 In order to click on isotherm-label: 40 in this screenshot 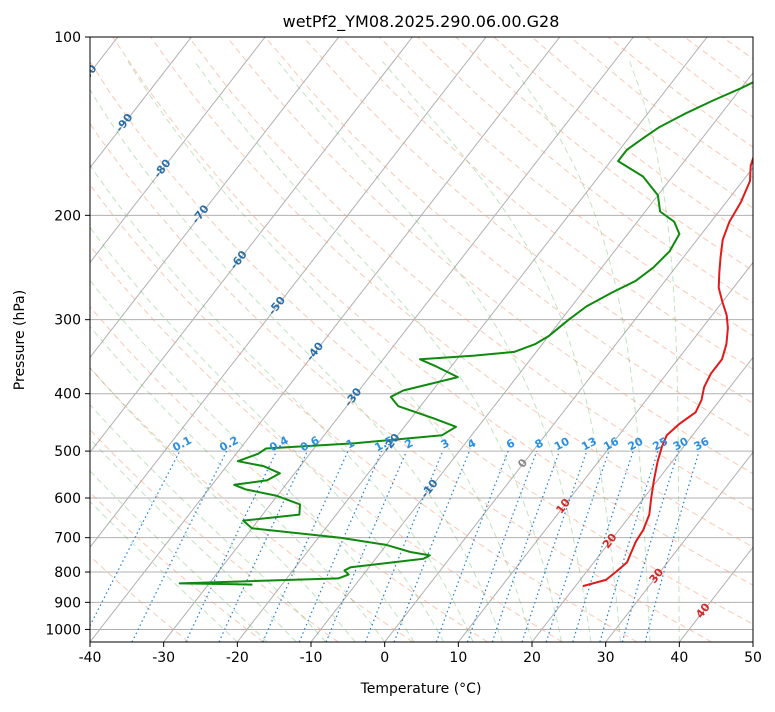, I will do `click(703, 610)`.